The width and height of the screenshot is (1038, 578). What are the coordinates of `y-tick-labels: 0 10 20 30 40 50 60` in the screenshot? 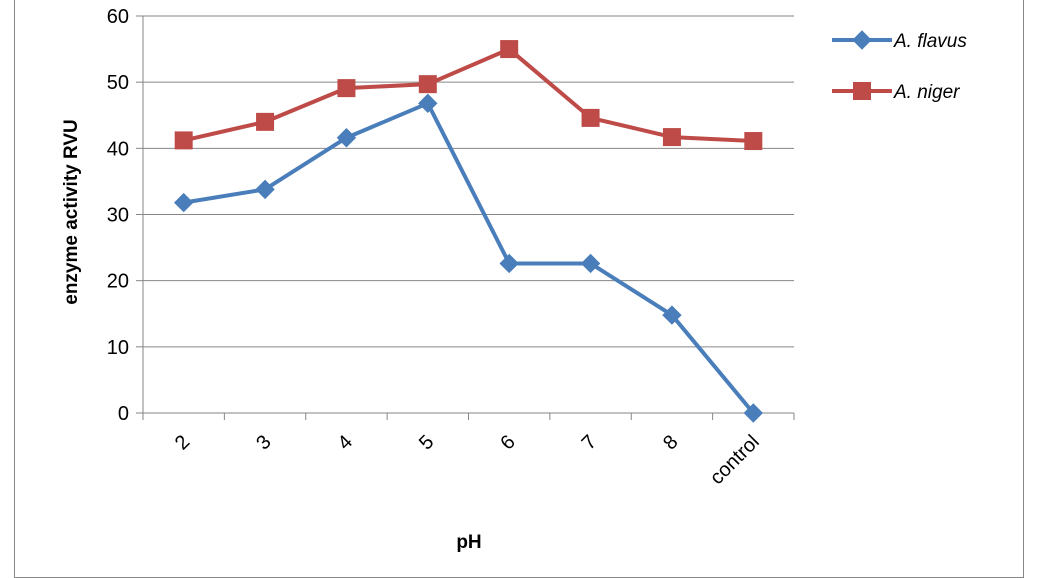 It's located at (118, 215).